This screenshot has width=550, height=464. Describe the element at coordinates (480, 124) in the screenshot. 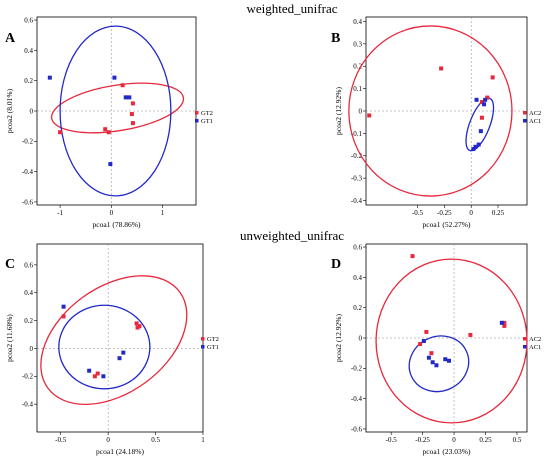

I see `confidence-ellipse-ac1` at that location.